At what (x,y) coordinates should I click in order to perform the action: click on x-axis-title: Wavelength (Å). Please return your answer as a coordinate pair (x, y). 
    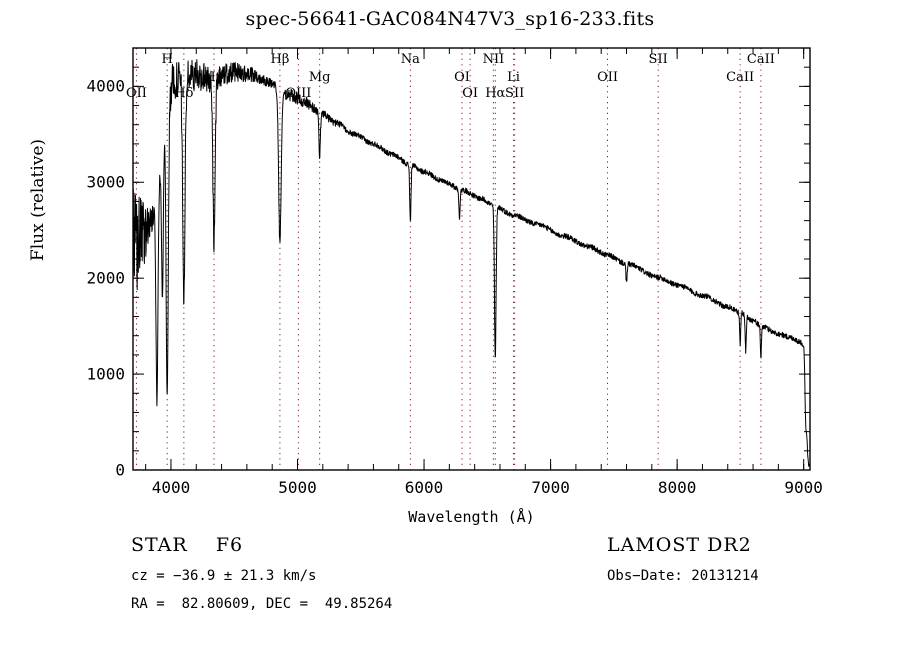
    Looking at the image, I should click on (471, 517).